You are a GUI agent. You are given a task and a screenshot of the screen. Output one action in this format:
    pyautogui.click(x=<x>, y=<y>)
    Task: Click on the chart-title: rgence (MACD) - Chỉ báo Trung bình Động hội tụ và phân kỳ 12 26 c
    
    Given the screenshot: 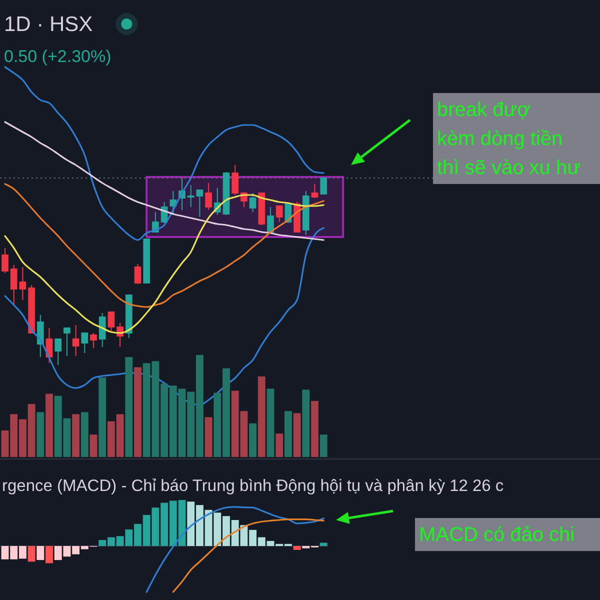 What is the action you would take?
    pyautogui.click(x=253, y=486)
    